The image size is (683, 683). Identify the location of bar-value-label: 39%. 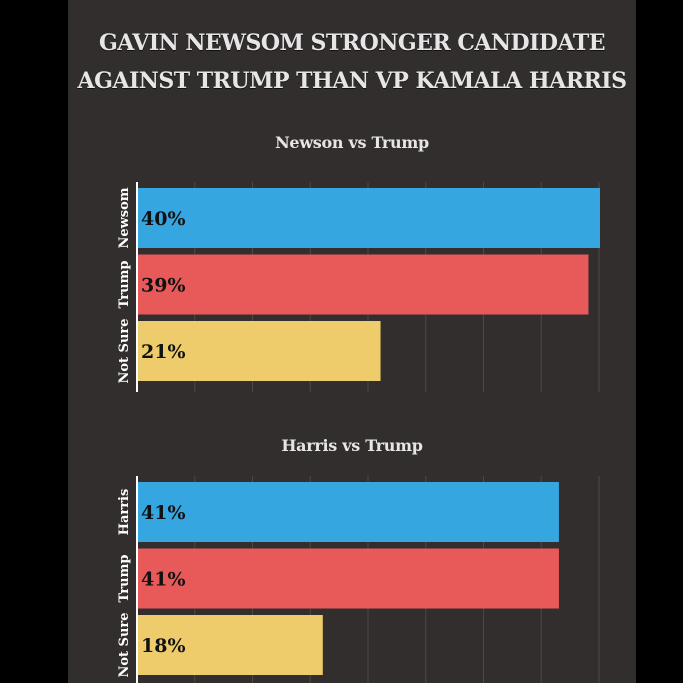
(163, 286).